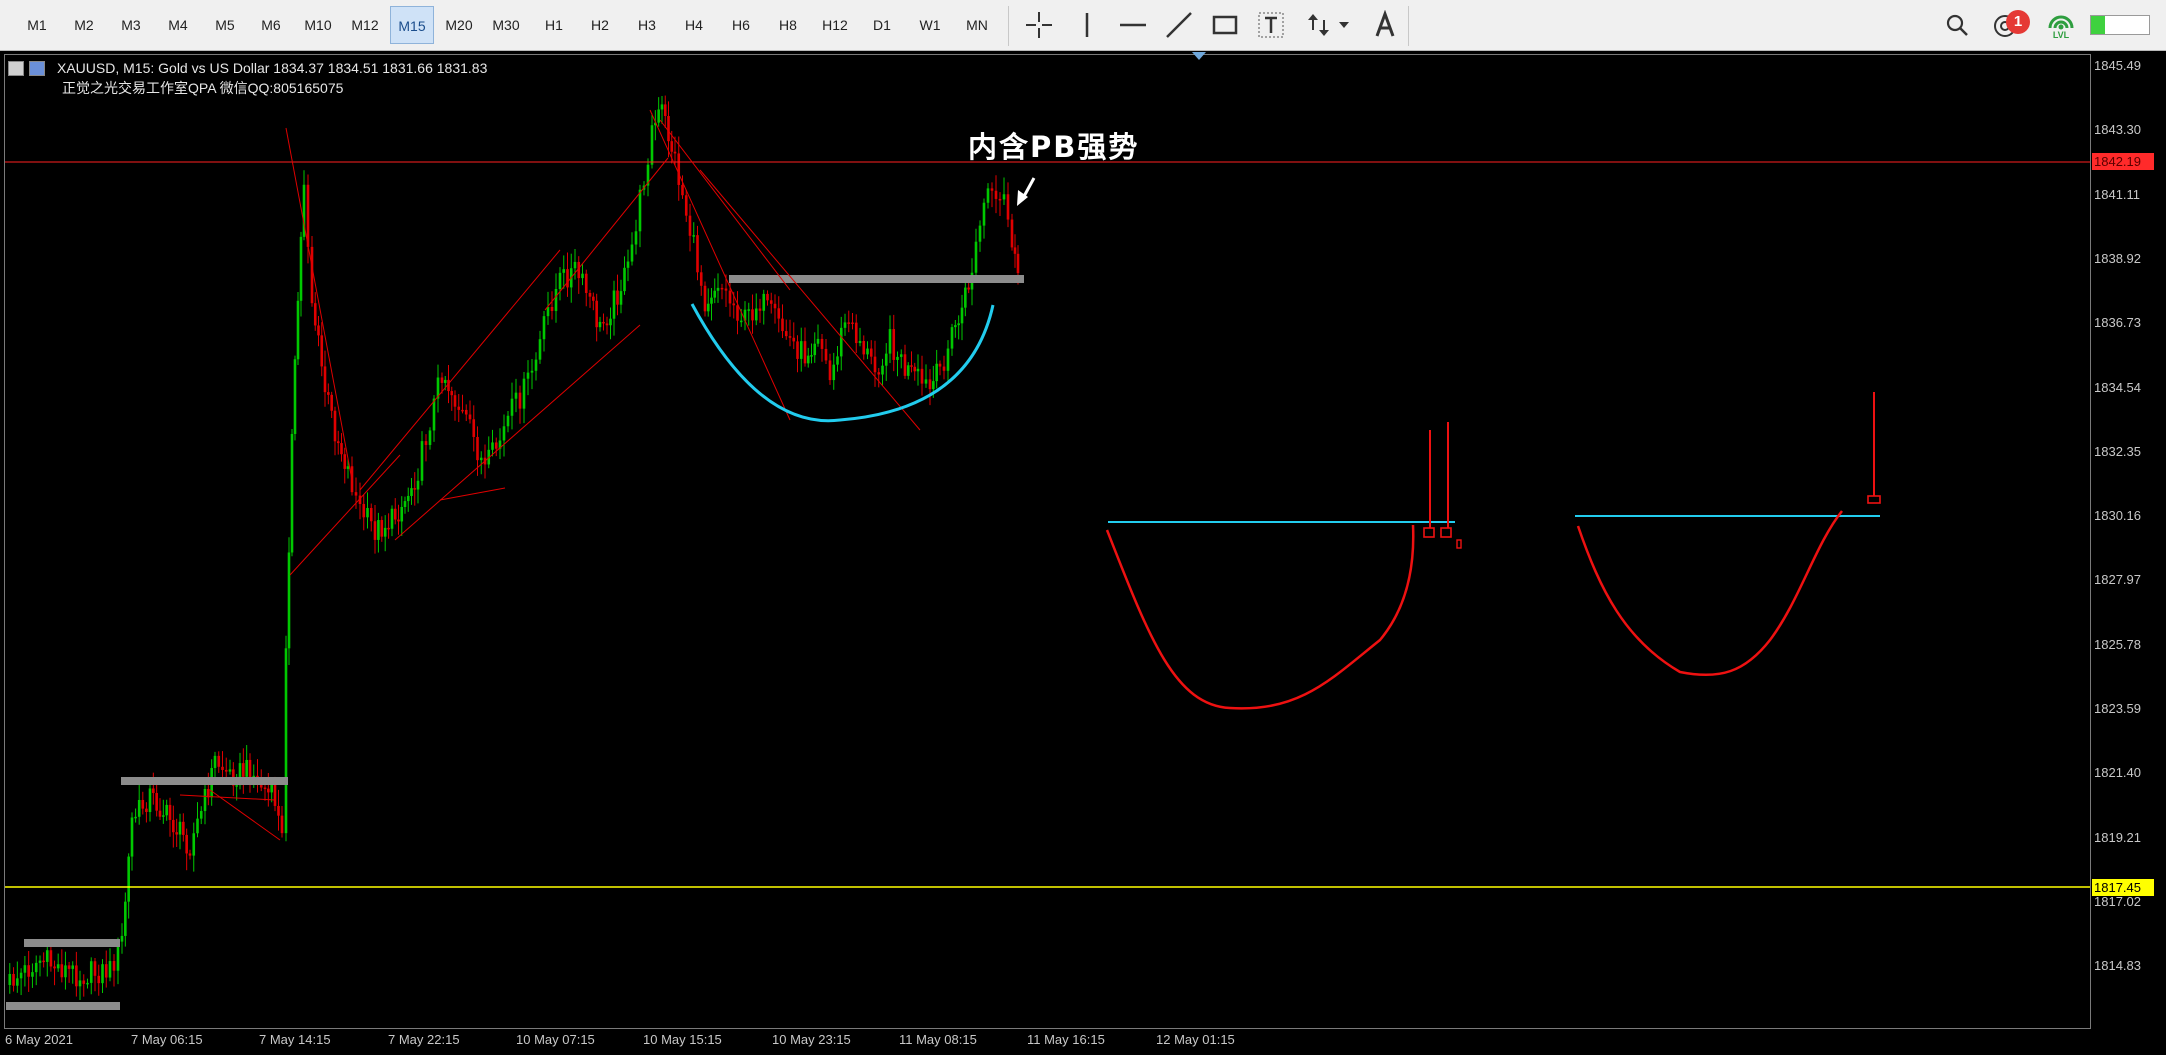 The image size is (2166, 1055). Describe the element at coordinates (788, 25) in the screenshot. I see `timeframe-h8: H8` at that location.